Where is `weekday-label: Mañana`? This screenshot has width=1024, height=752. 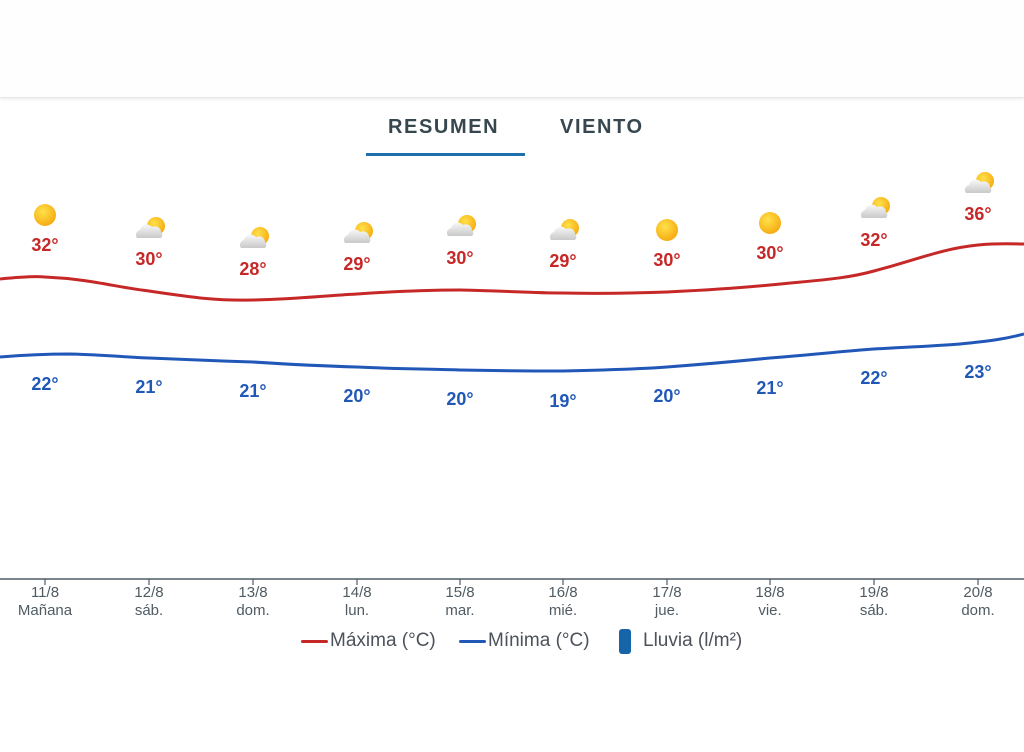 weekday-label: Mañana is located at coordinates (45, 610).